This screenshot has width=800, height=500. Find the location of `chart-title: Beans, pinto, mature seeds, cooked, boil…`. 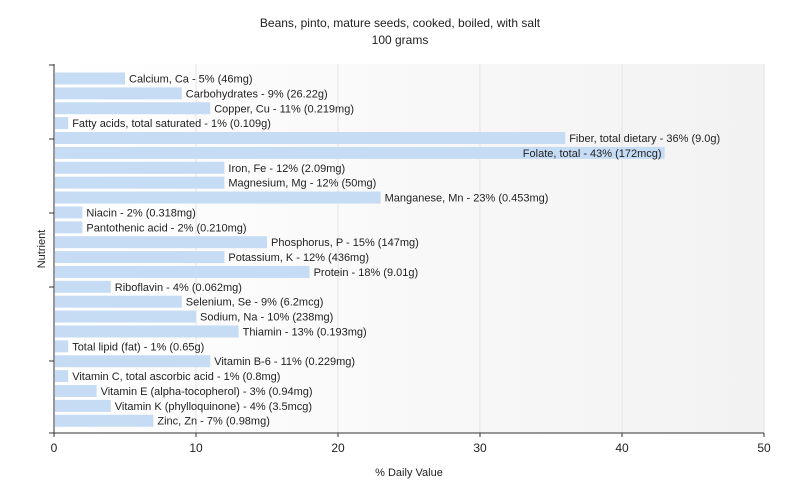

chart-title: Beans, pinto, mature seeds, cooked, boil… is located at coordinates (400, 23).